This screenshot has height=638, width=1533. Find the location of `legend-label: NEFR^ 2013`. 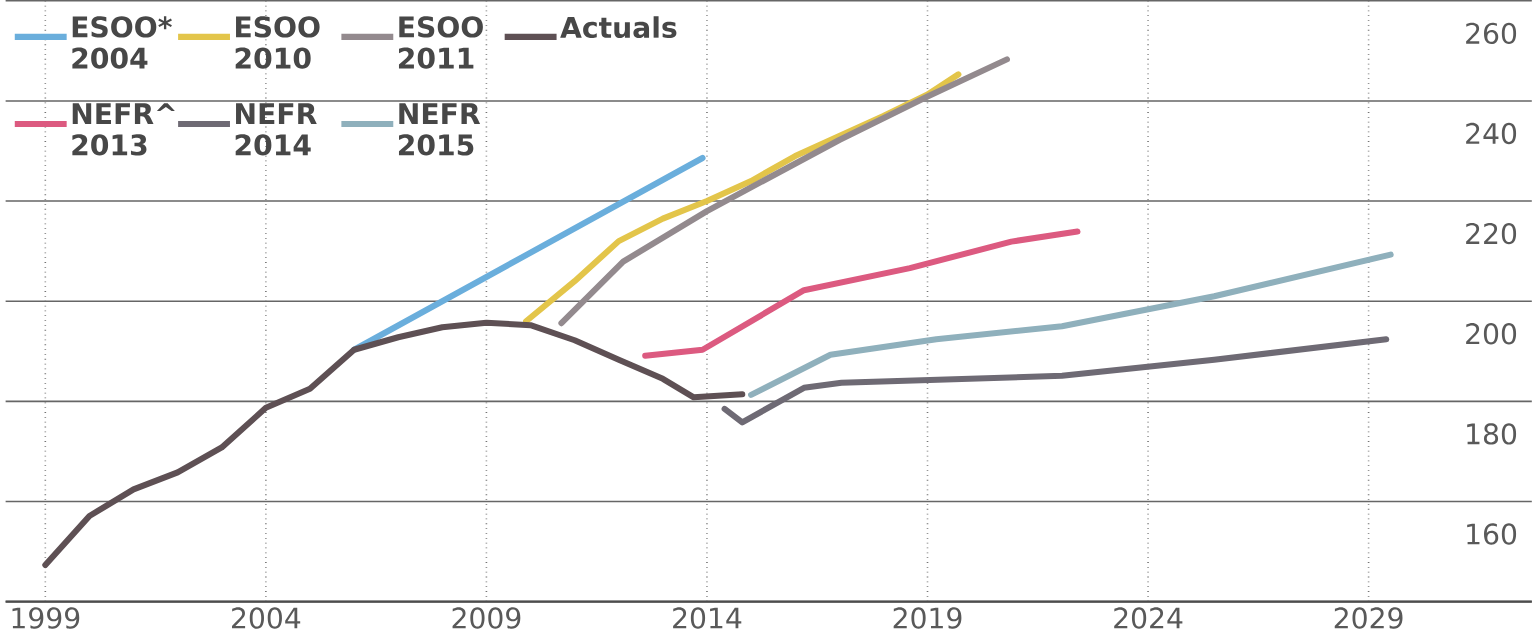

legend-label: NEFR^ 2013 is located at coordinates (123, 129).